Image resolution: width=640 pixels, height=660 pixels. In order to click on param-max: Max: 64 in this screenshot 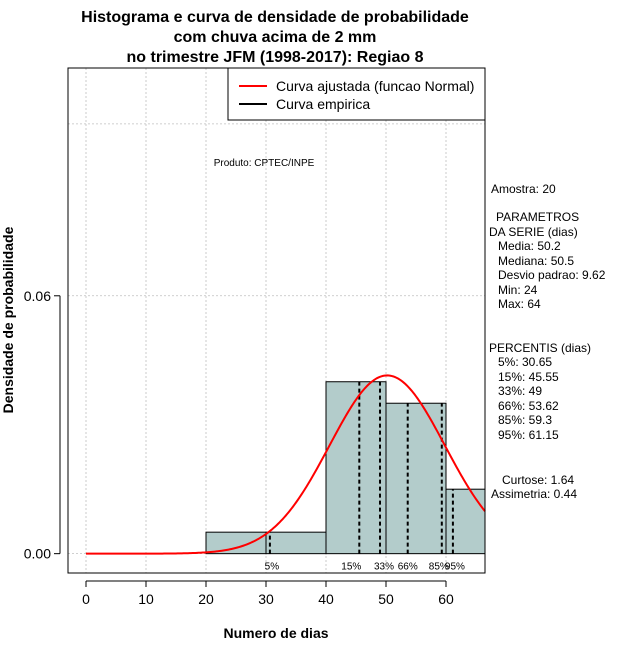, I will do `click(519, 304)`.